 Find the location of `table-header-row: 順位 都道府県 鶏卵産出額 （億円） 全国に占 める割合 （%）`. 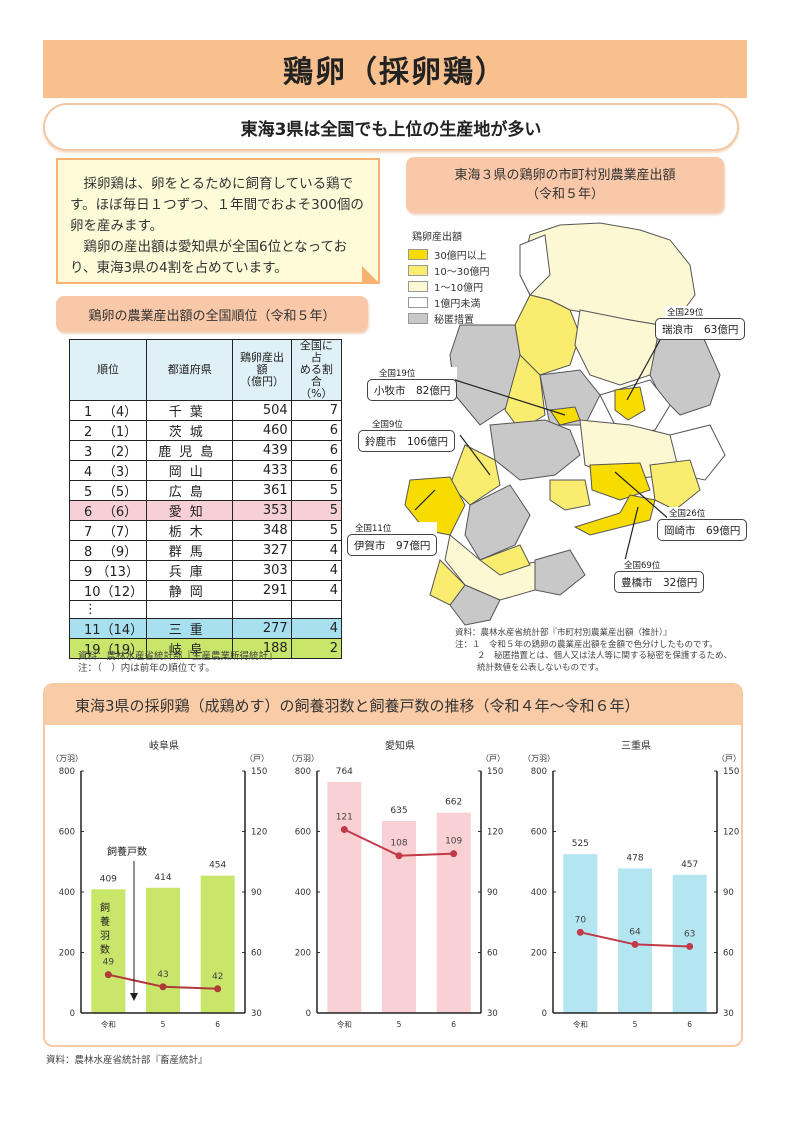

table-header-row: 順位 都道府県 鶏卵産出額 （億円） 全国に占 める割合 （%） is located at coordinates (205, 370).